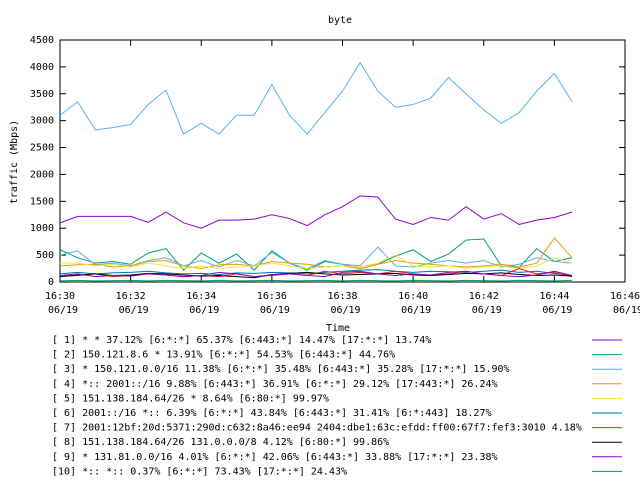  What do you see at coordinates (554, 303) in the screenshot?
I see `x-tick-label: 16:44 06/19` at bounding box center [554, 303].